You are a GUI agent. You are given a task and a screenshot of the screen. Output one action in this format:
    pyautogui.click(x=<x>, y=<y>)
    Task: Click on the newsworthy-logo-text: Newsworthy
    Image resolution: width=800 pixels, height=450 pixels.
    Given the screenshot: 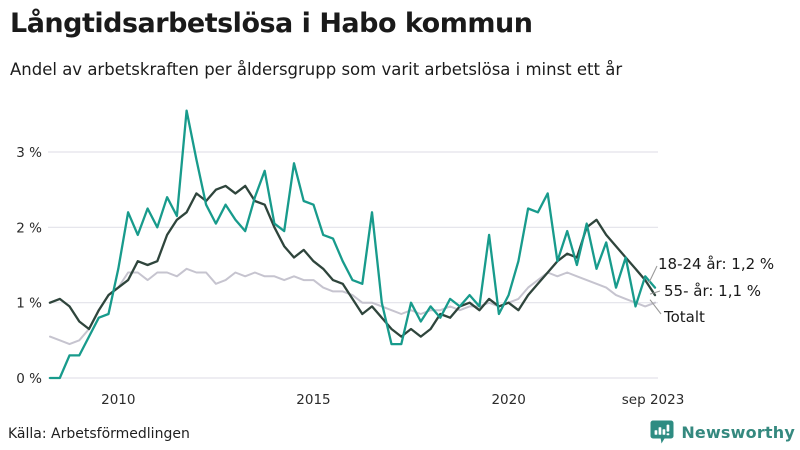 What is the action you would take?
    pyautogui.click(x=738, y=432)
    